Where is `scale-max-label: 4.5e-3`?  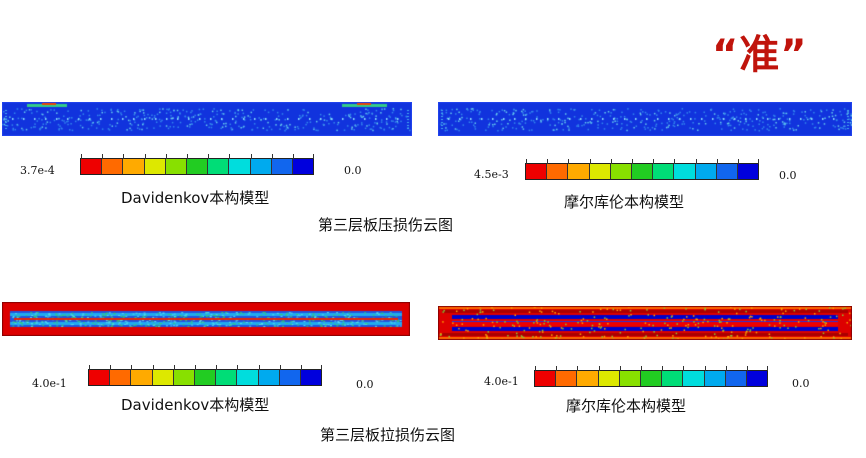 scale-max-label: 4.5e-3 is located at coordinates (491, 174).